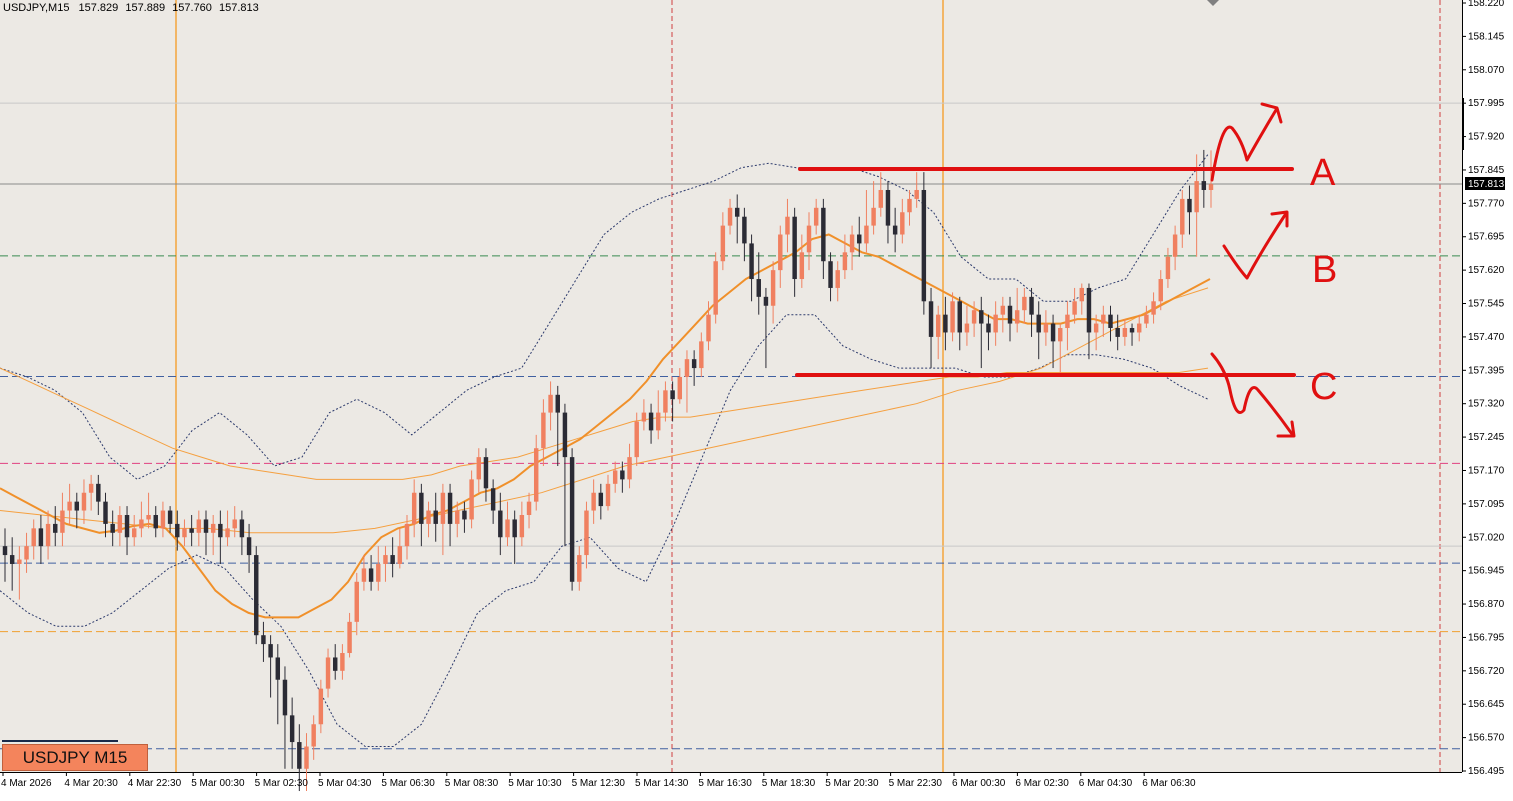  I want to click on price-tick-label: 156.645, so click(1486, 704).